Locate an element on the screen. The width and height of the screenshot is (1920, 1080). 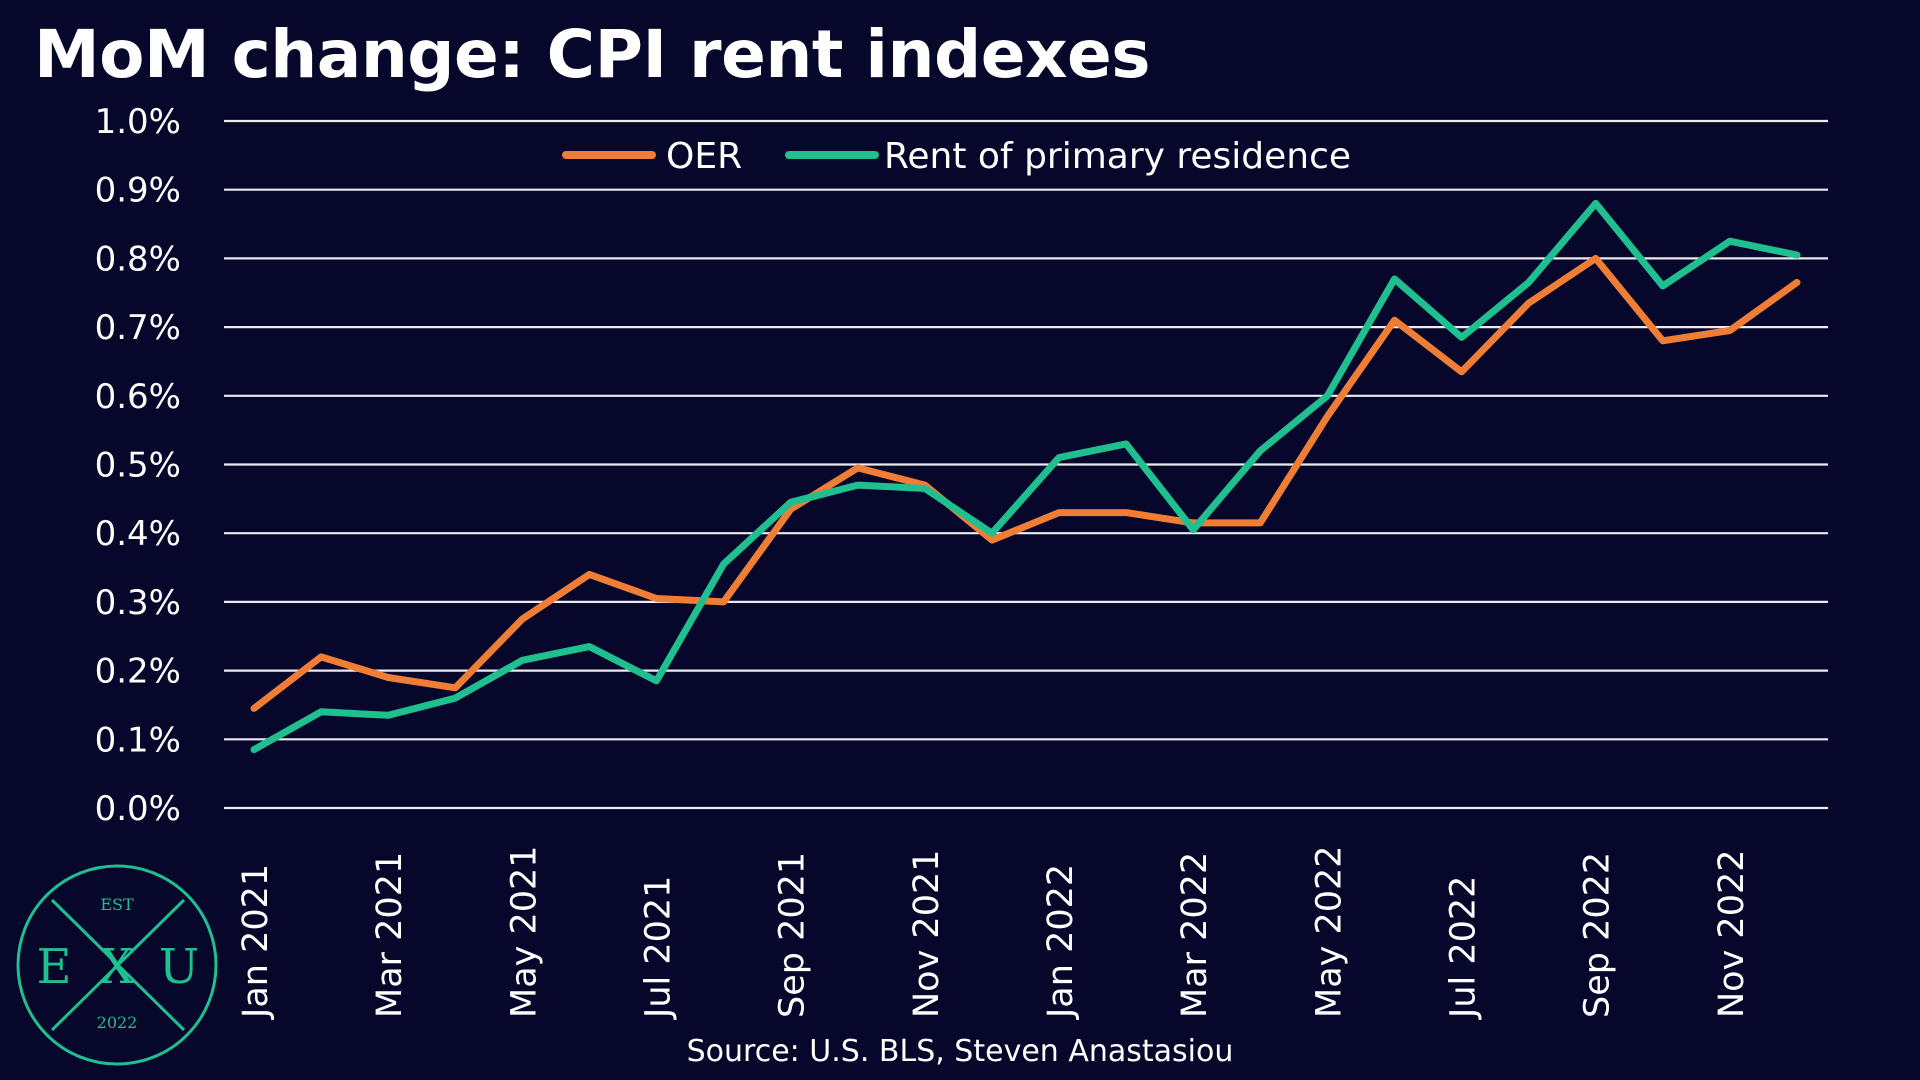
x-tick-label: Mar 2022 is located at coordinates (1195, 935).